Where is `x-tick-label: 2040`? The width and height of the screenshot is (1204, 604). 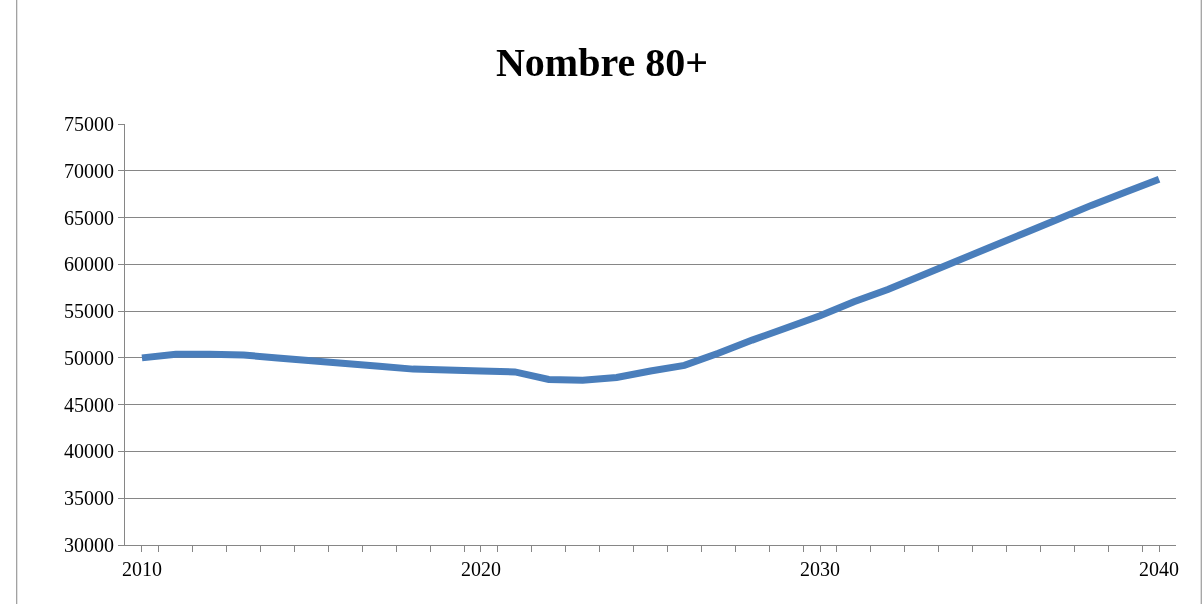 x-tick-label: 2040 is located at coordinates (1159, 569).